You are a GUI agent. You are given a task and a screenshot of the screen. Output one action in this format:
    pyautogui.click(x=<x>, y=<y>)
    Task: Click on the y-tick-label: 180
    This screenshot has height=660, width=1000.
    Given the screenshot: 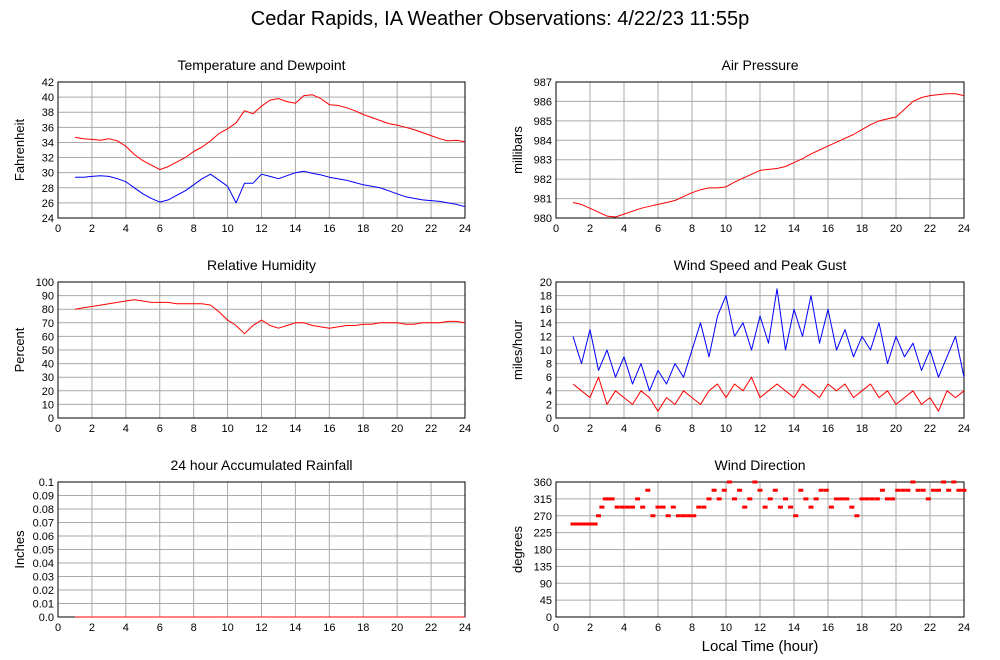 What is the action you would take?
    pyautogui.click(x=543, y=551)
    